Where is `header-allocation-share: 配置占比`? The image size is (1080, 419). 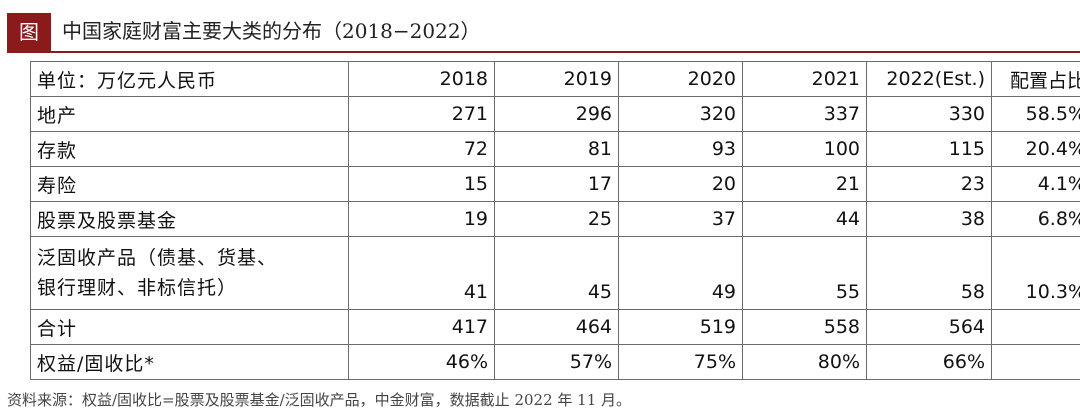
header-allocation-share: 配置占比 is located at coordinates (1035, 79).